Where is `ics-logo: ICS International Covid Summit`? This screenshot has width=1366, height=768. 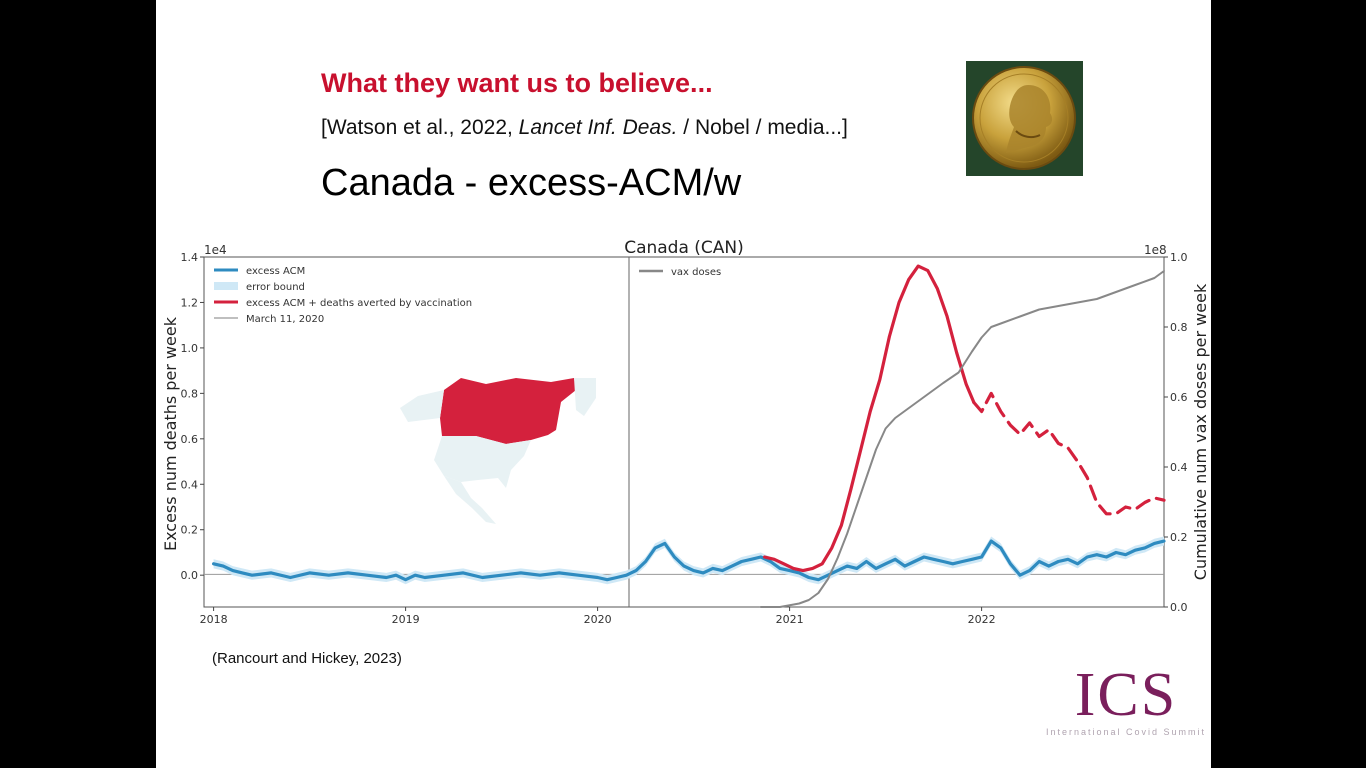 ics-logo: ICS International Covid Summit is located at coordinates (1126, 702).